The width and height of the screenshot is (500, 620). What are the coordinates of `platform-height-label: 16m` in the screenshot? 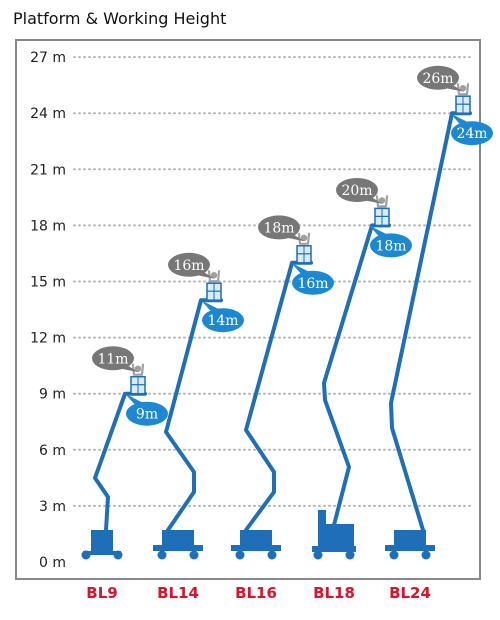 It's located at (312, 278).